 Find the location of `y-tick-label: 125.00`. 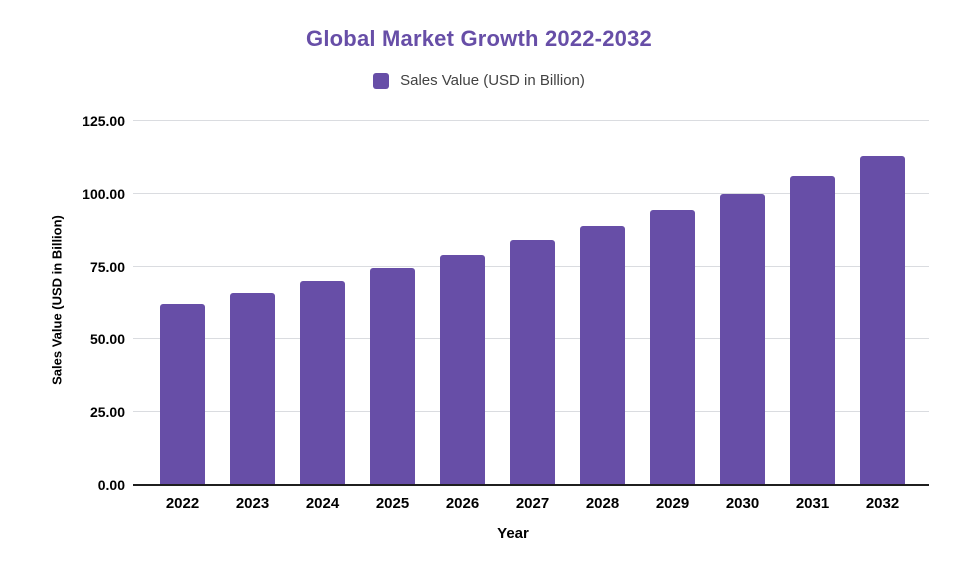

y-tick-label: 125.00 is located at coordinates (103, 121).